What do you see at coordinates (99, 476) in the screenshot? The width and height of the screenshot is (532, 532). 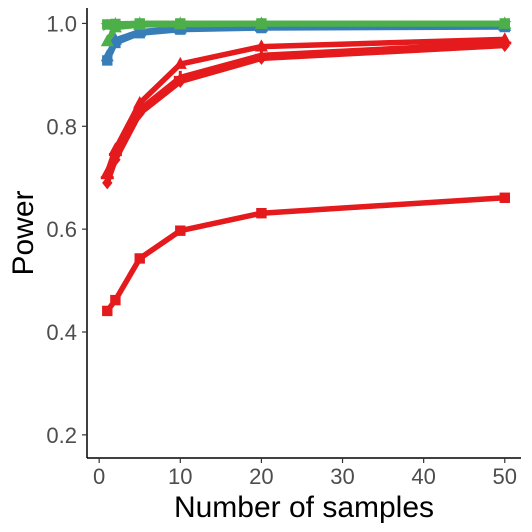 I see `x-tick-label: 0` at bounding box center [99, 476].